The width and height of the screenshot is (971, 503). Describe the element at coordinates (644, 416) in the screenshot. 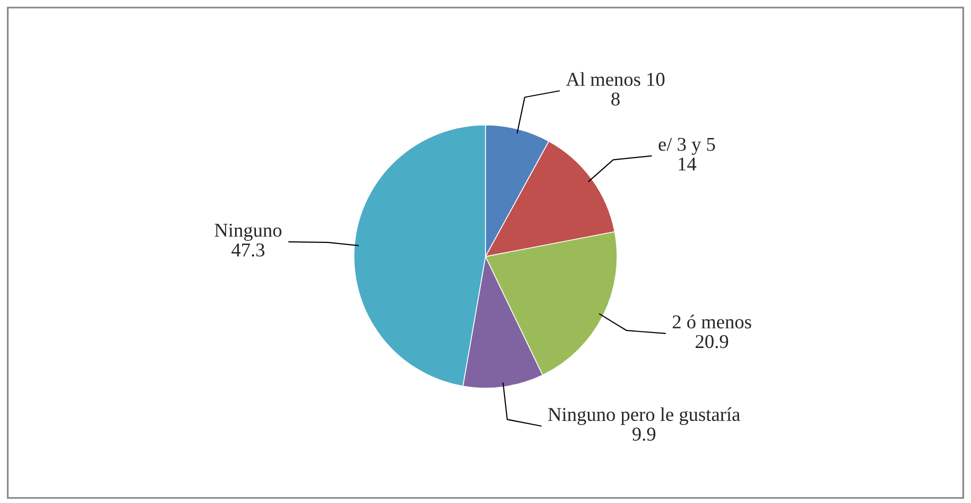

I see `slice-label: Ninguno pero le gustaría` at that location.